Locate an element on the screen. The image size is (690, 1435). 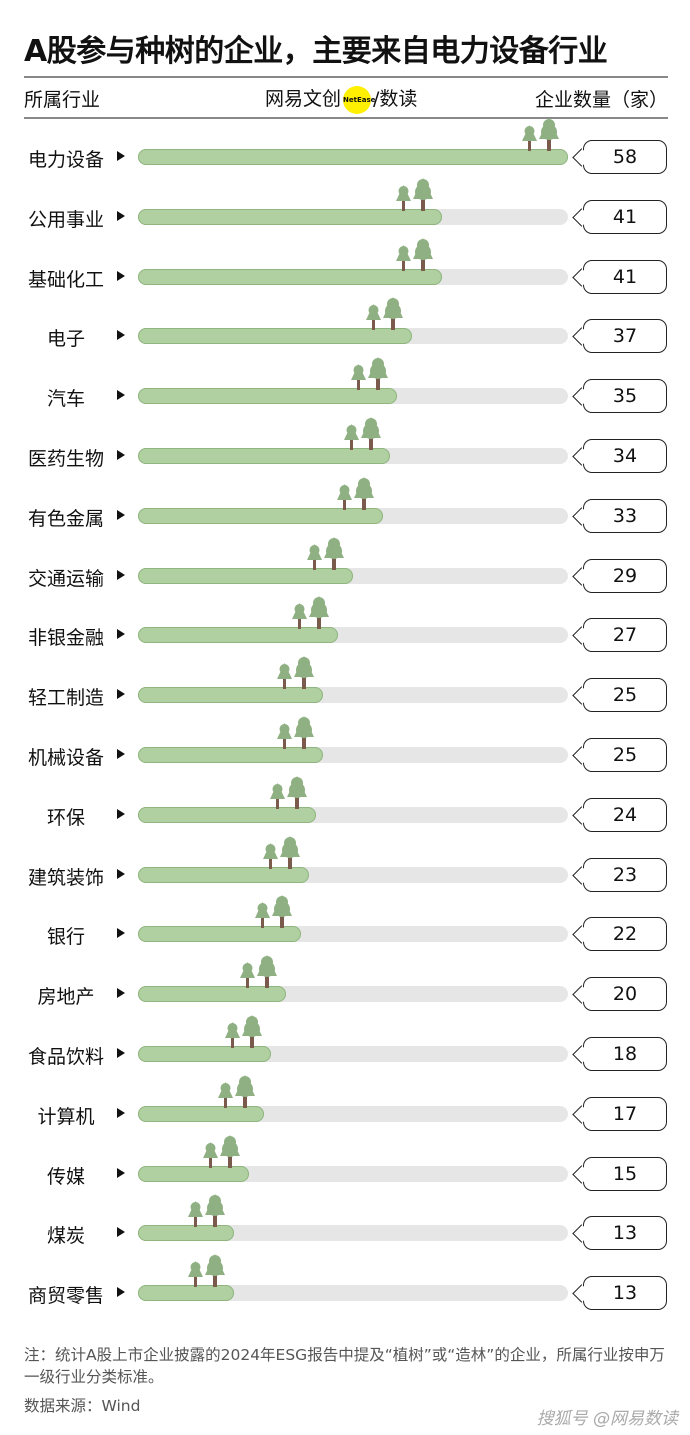
bar-row: 电子 37 is located at coordinates (345, 346).